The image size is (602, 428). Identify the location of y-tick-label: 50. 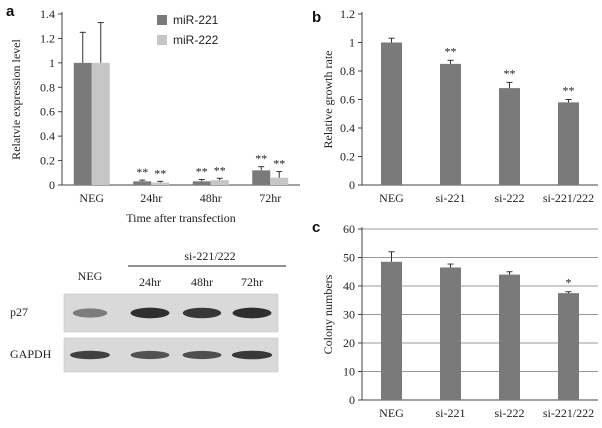
(349, 258).